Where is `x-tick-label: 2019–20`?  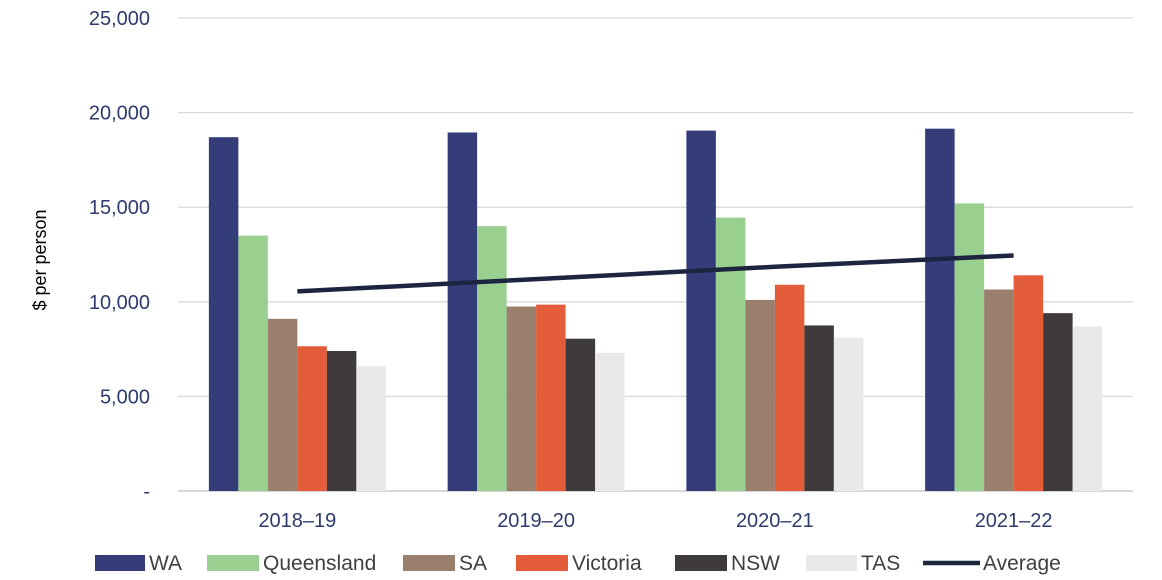 x-tick-label: 2019–20 is located at coordinates (536, 521).